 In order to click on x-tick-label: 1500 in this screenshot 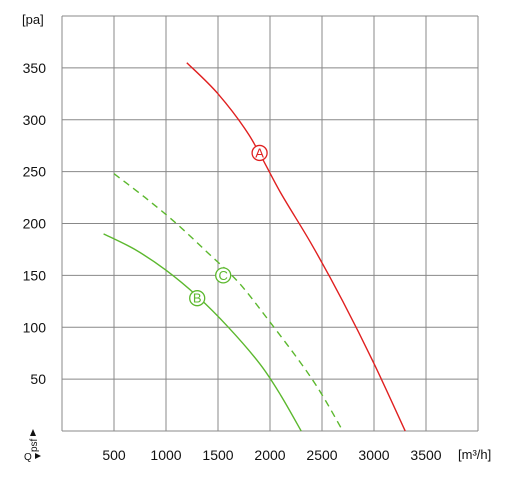, I will do `click(217, 455)`.